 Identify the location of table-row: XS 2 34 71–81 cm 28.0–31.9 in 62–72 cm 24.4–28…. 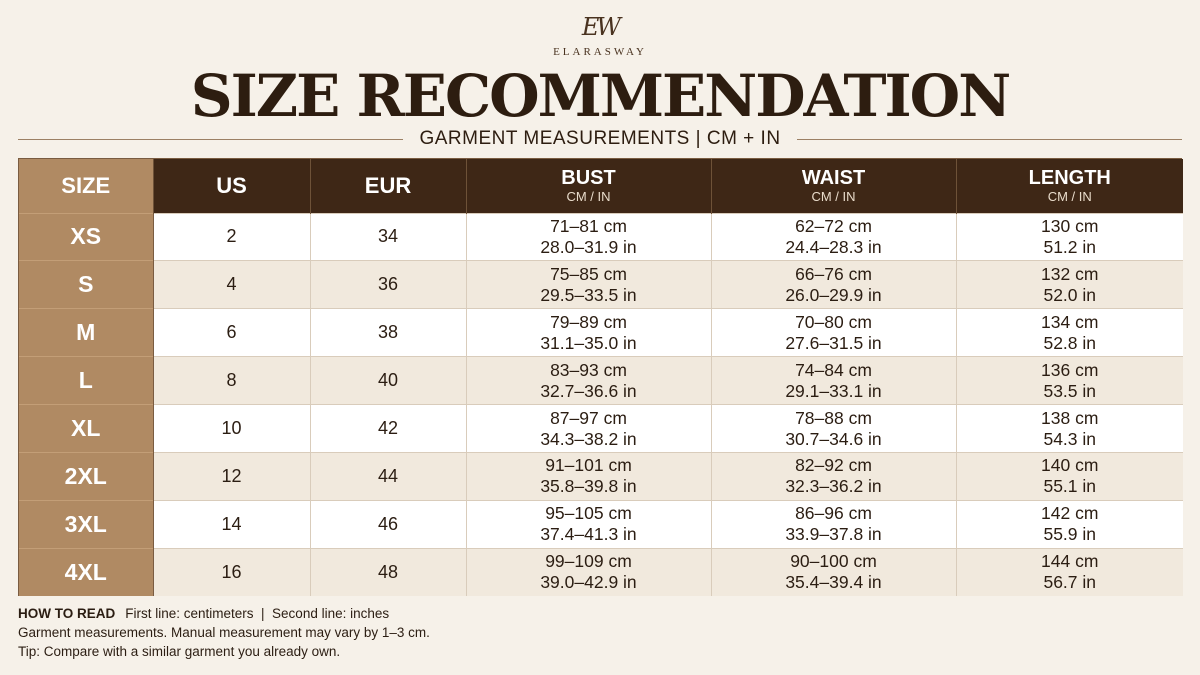
(601, 236).